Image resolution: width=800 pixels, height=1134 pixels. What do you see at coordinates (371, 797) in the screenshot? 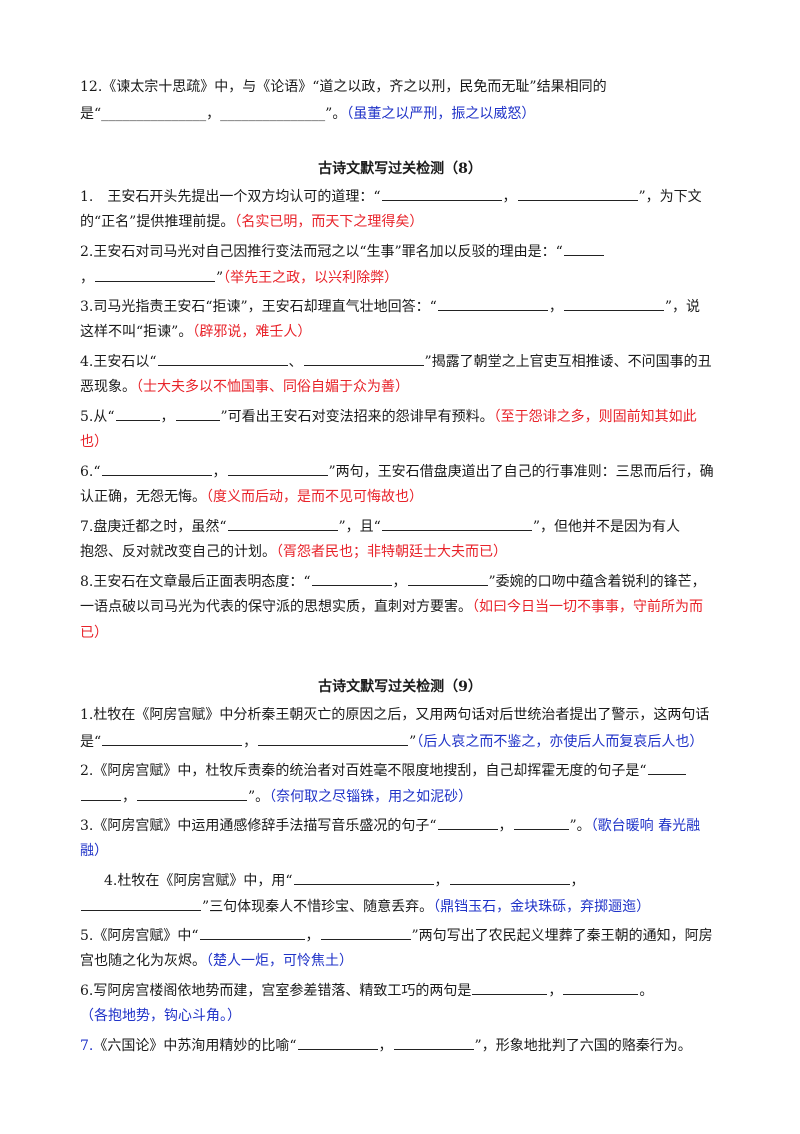
I see `s9-q2-answer: （奈何取之尽锱铢，用之如泥砂）` at bounding box center [371, 797].